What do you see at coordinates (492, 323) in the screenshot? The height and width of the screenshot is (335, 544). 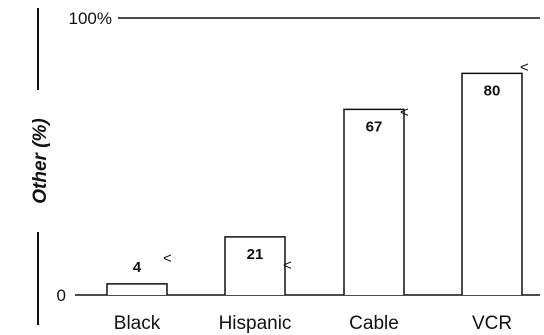 I see `category-label-vcr: VCR` at bounding box center [492, 323].